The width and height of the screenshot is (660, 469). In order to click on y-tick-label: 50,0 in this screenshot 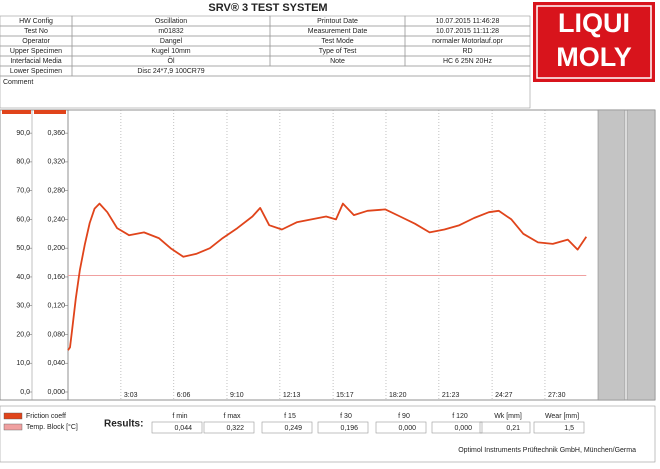, I will do `click(23, 248)`.